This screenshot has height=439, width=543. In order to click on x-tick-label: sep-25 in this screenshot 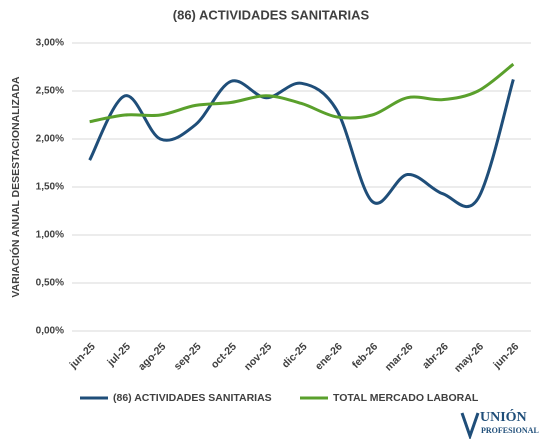, I will do `click(188, 356)`.